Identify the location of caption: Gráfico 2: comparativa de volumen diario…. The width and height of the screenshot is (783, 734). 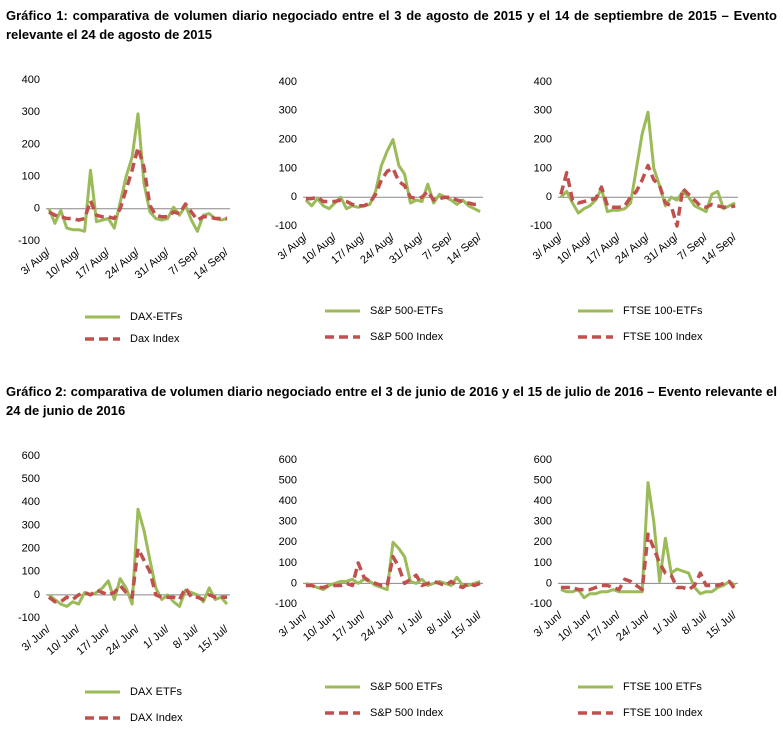
(391, 401).